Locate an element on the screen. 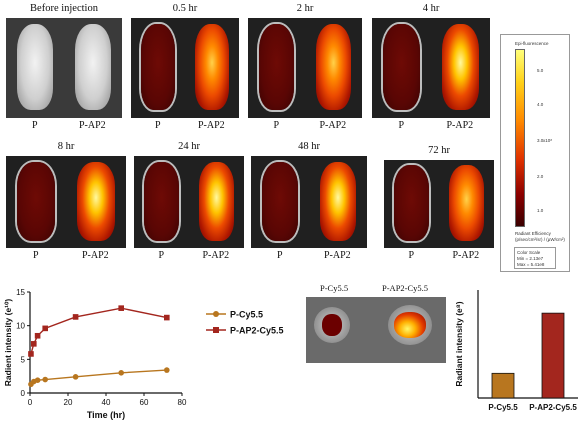 Image resolution: width=584 pixels, height=423 pixels. y-tick-label: 15 is located at coordinates (20, 292).